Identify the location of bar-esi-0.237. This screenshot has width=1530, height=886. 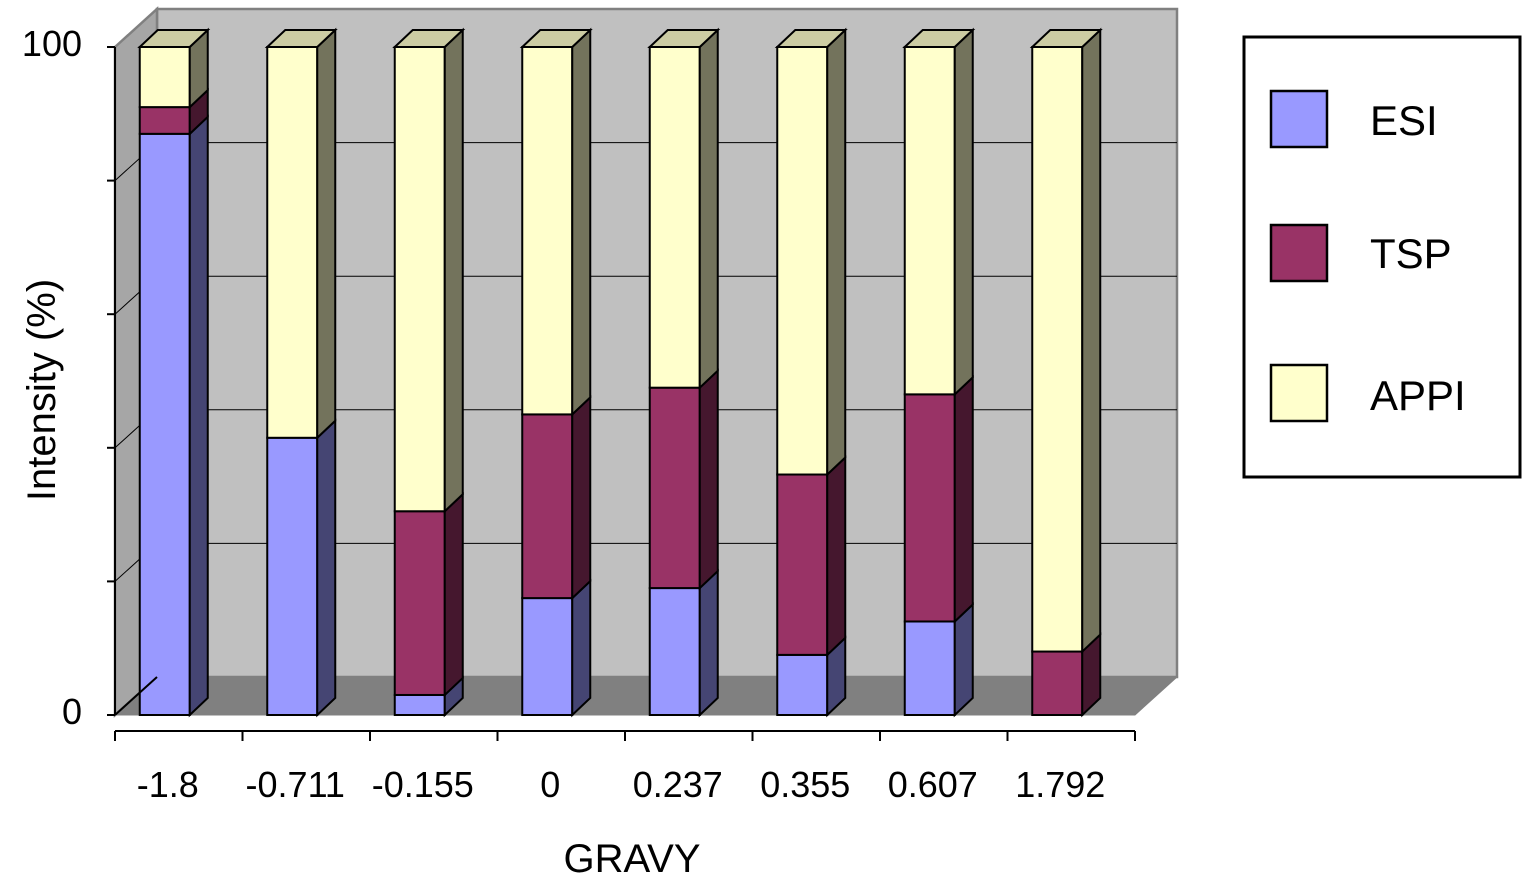
(674, 652).